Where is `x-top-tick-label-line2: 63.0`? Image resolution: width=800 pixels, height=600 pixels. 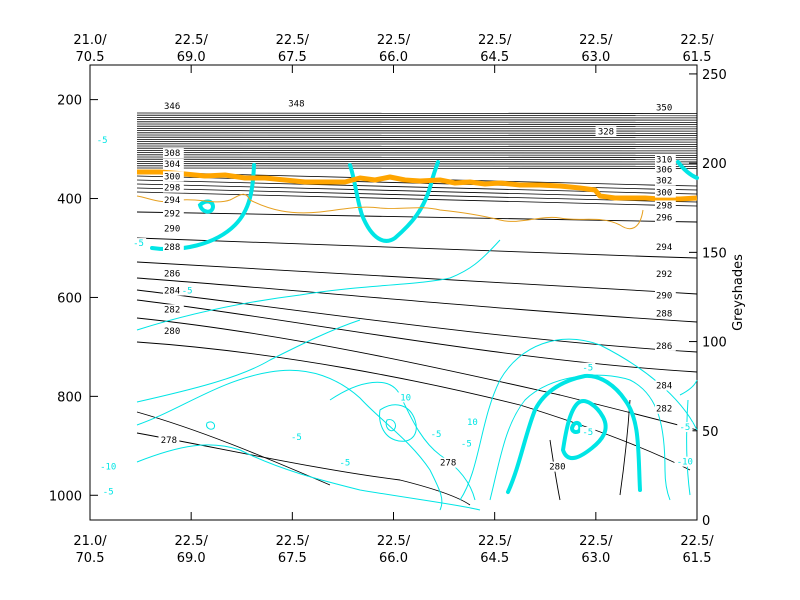 x-top-tick-label-line2: 63.0 is located at coordinates (595, 57).